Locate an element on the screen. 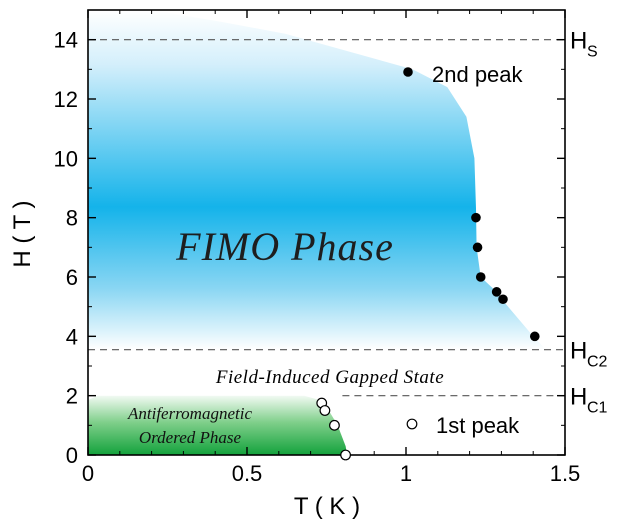  y-tick-label: 6 is located at coordinates (72, 277).